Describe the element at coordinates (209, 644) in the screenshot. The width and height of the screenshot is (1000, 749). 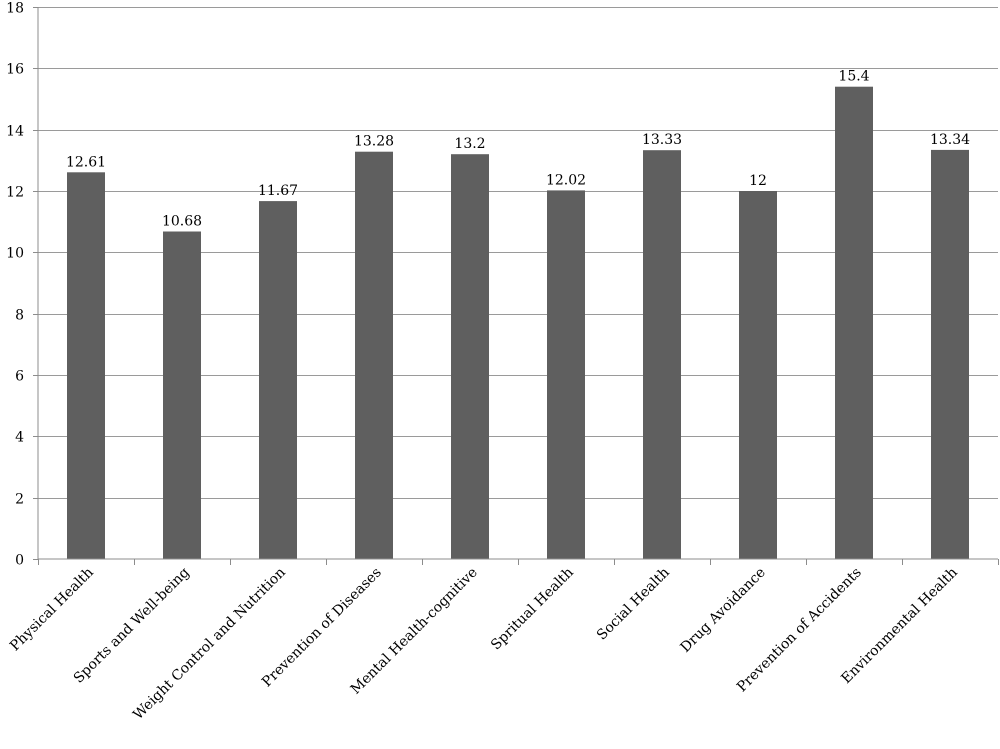
I see `category-label: Weight Control and Nutrition` at that location.